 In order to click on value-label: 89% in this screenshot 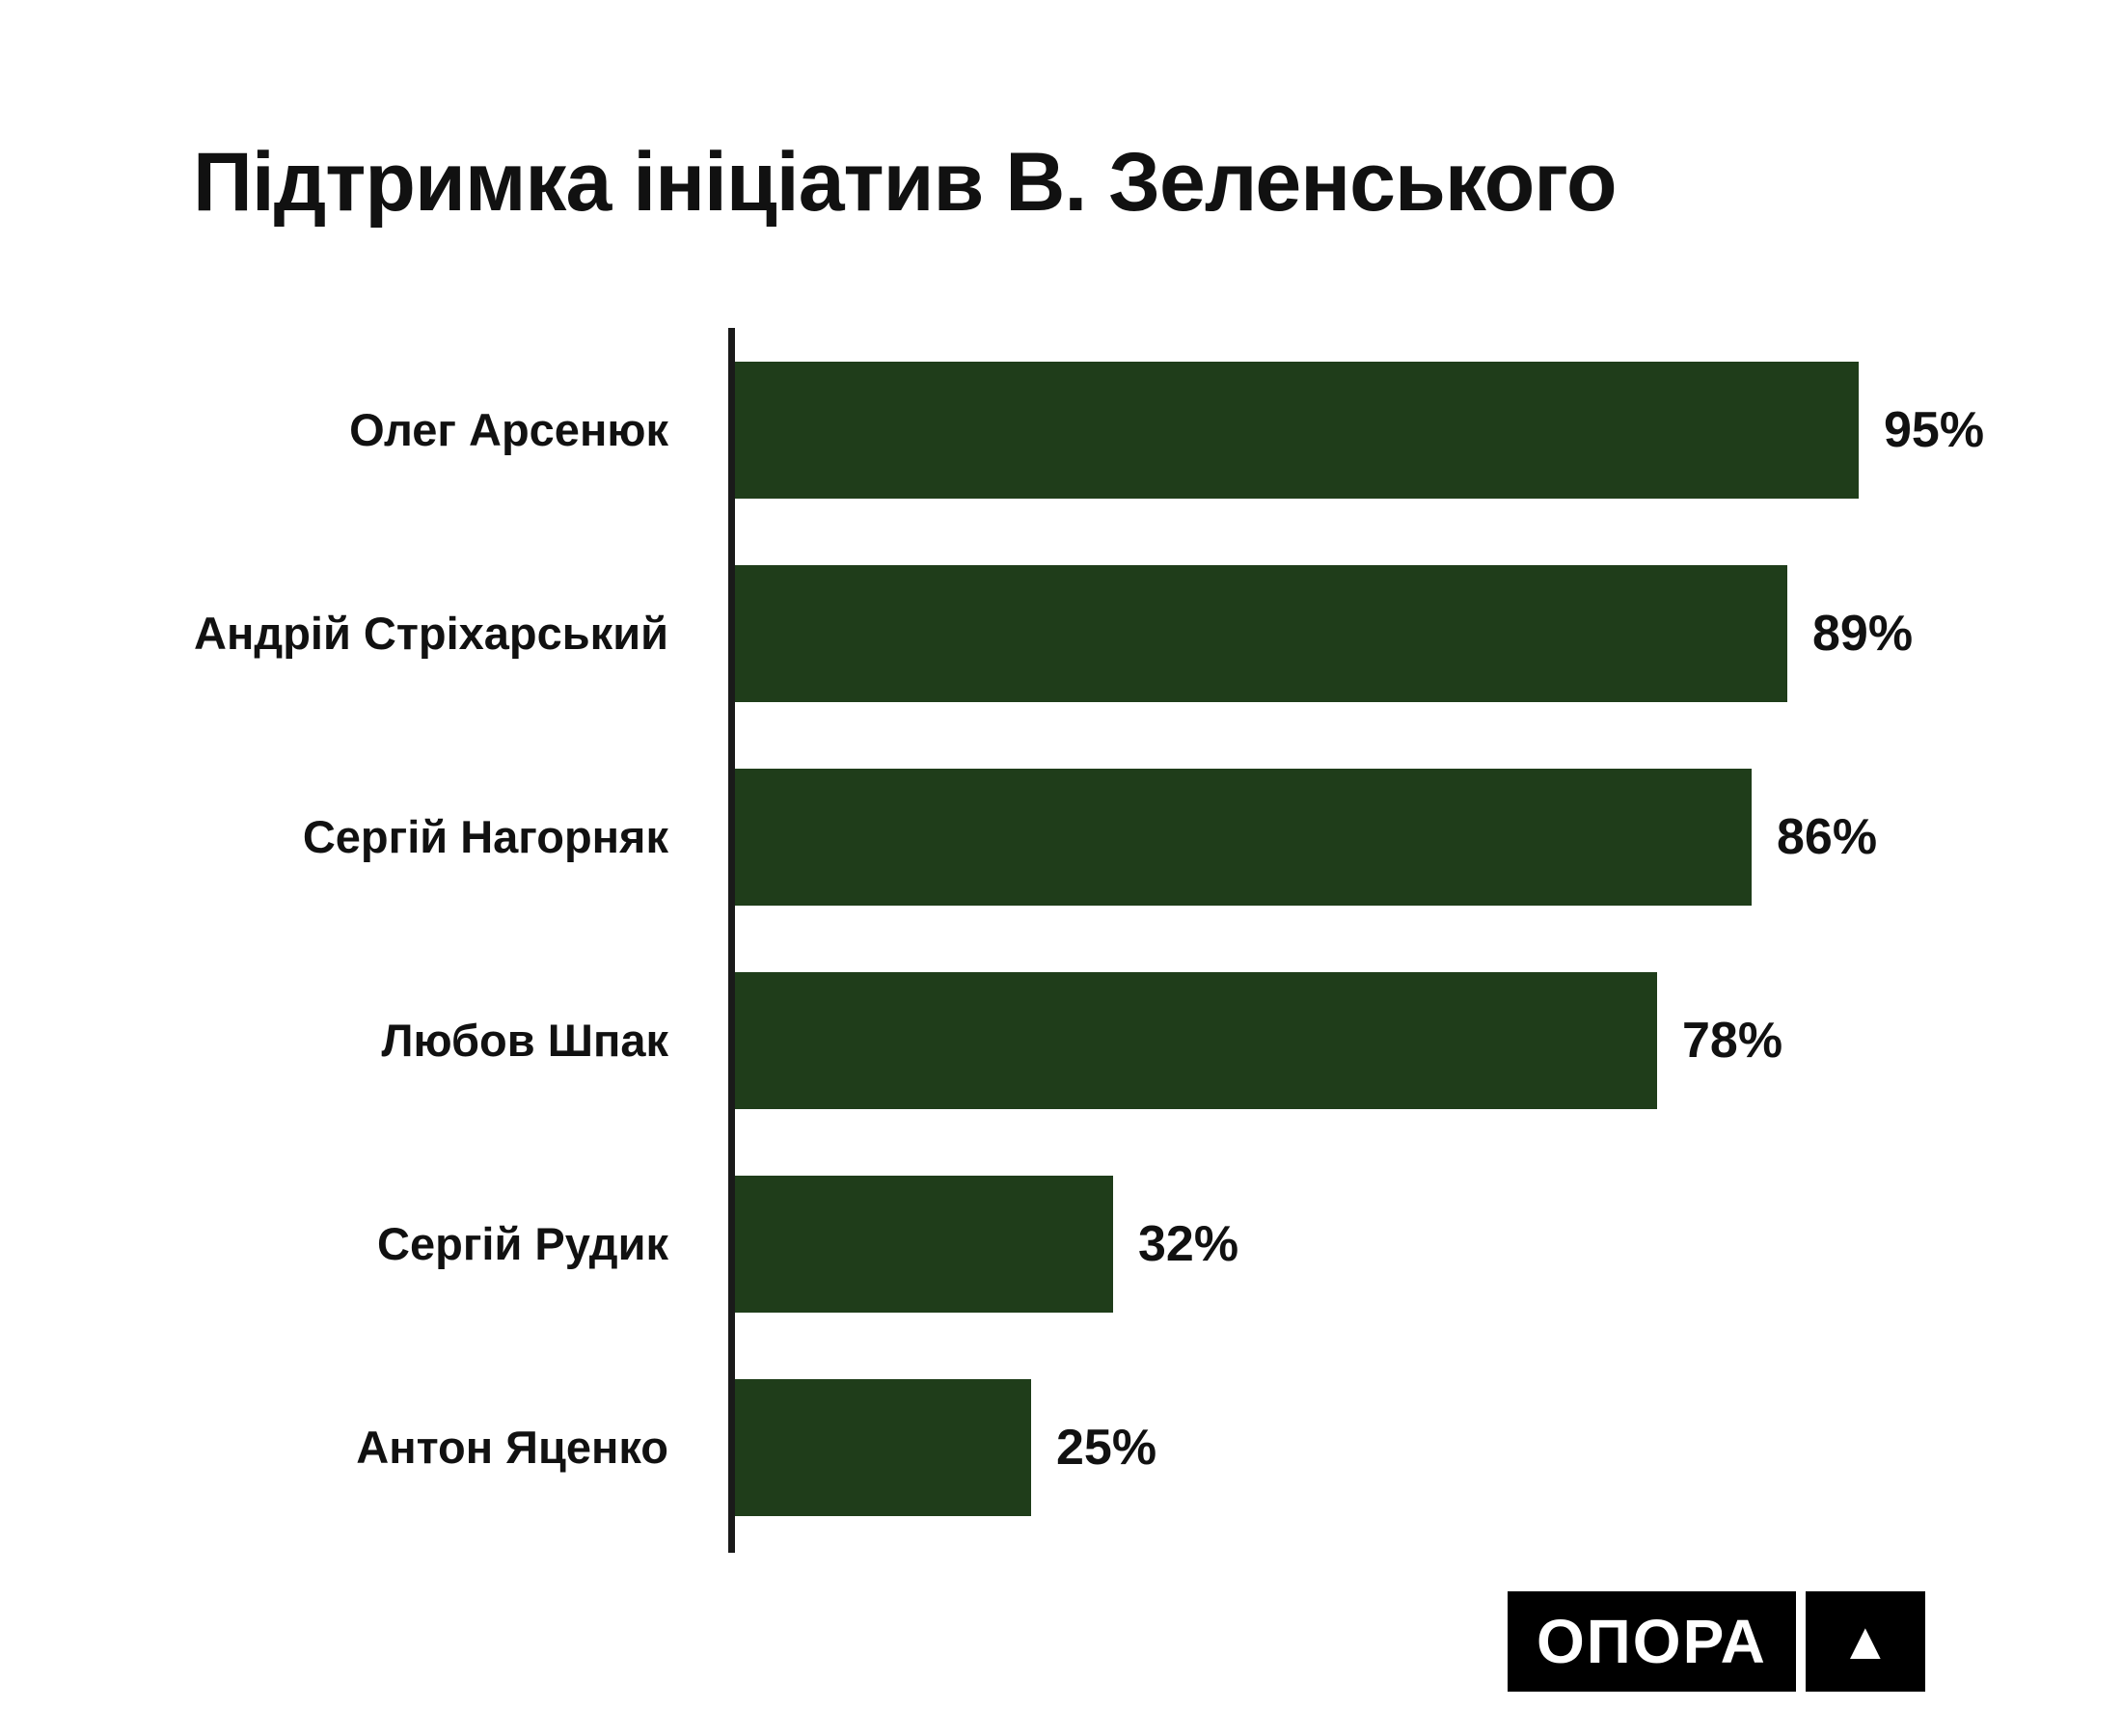, I will do `click(1863, 633)`.